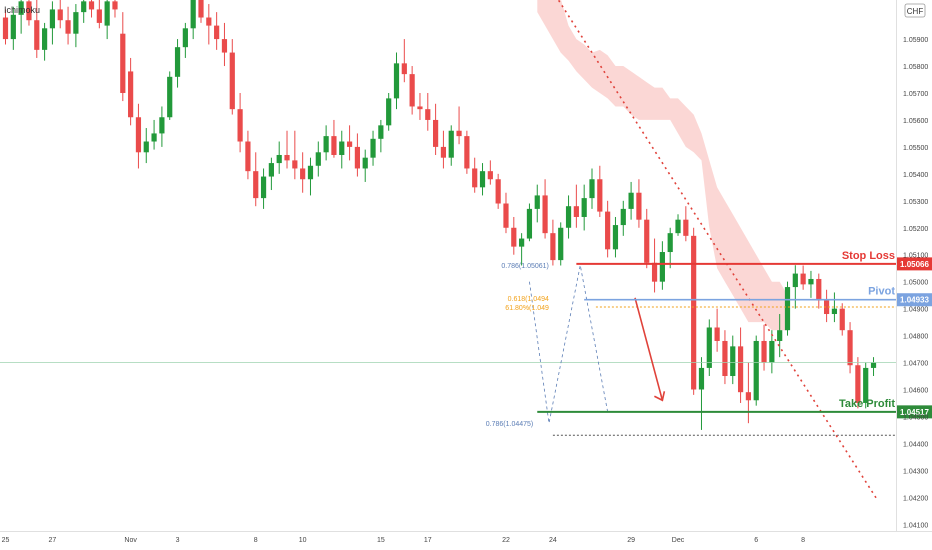 Image resolution: width=932 pixels, height=550 pixels. I want to click on y-tick-label: 1.04200, so click(915, 498).